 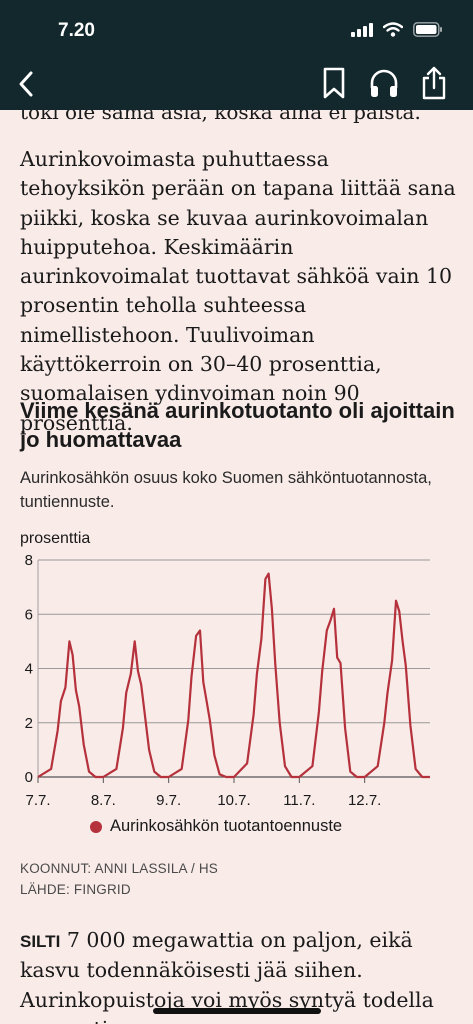 What do you see at coordinates (55, 538) in the screenshot?
I see `y-axis-label: prosenttia` at bounding box center [55, 538].